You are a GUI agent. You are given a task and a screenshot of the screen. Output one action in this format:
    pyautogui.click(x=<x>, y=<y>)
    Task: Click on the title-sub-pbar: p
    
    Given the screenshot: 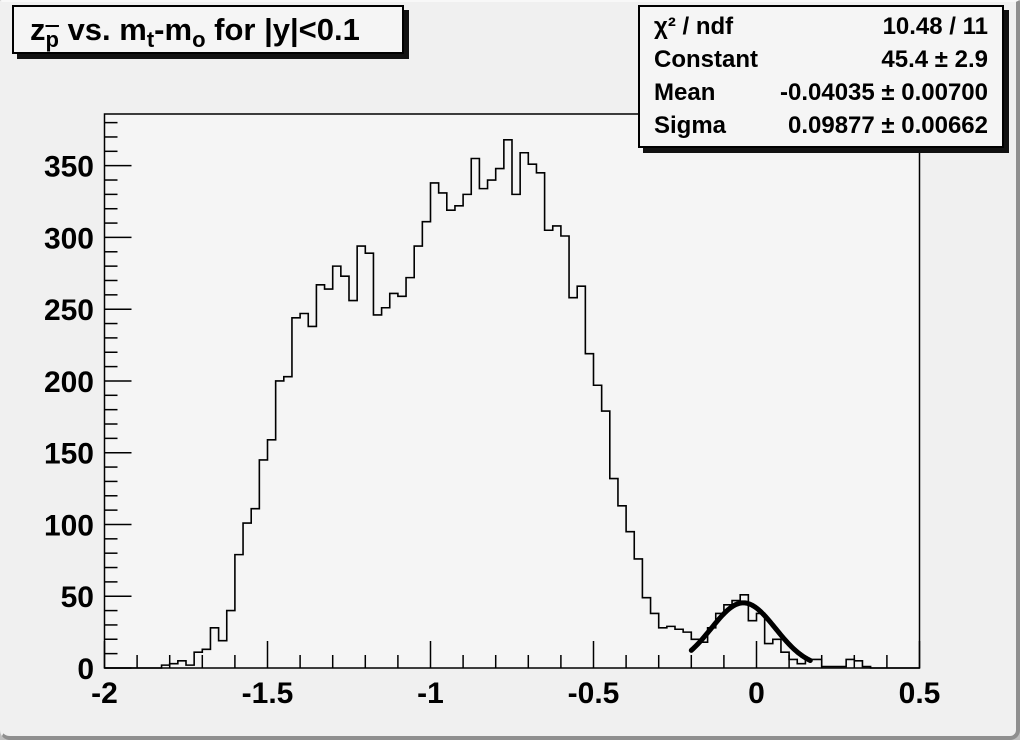 What is the action you would take?
    pyautogui.click(x=52, y=39)
    